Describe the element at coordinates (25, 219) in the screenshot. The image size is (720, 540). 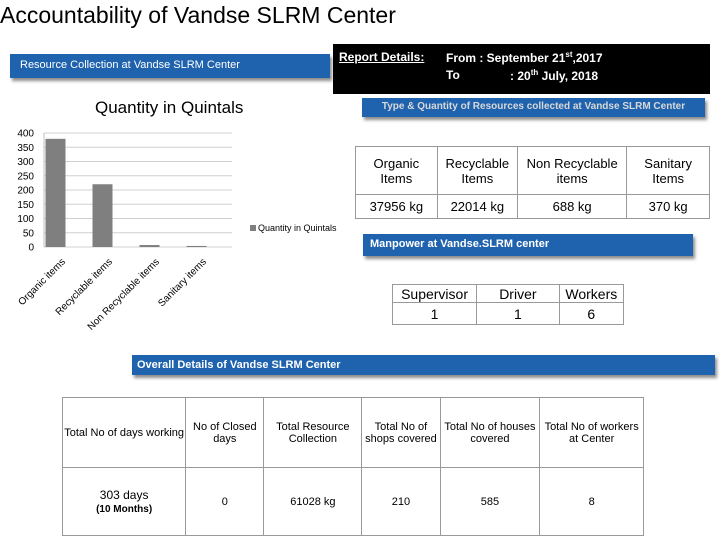
I see `y-tick-label: 100` at that location.